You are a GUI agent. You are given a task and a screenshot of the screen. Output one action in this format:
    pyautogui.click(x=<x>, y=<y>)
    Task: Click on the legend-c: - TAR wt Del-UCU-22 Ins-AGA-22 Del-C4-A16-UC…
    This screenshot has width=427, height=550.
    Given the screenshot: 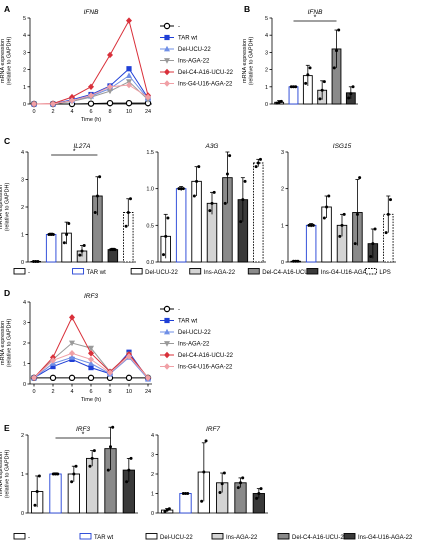 What is the action you would take?
    pyautogui.click(x=202, y=272)
    